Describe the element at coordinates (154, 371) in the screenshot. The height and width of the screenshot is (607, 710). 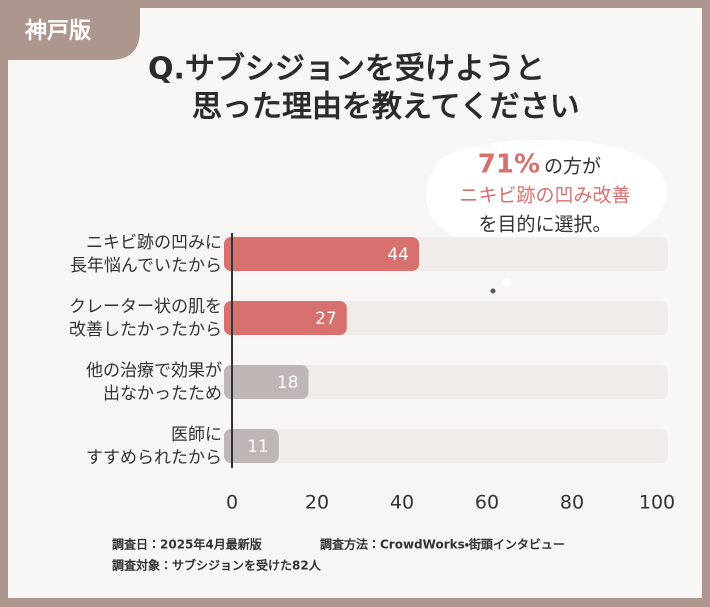
I see `y-tick-label: 他の治療で効果が` at that location.